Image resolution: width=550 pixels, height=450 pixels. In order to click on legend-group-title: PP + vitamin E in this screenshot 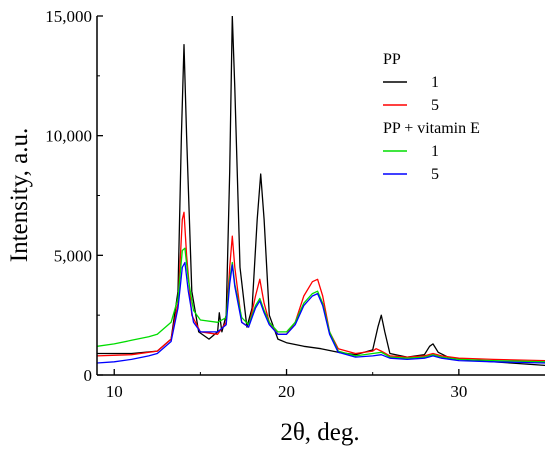, I will do `click(431, 128)`.